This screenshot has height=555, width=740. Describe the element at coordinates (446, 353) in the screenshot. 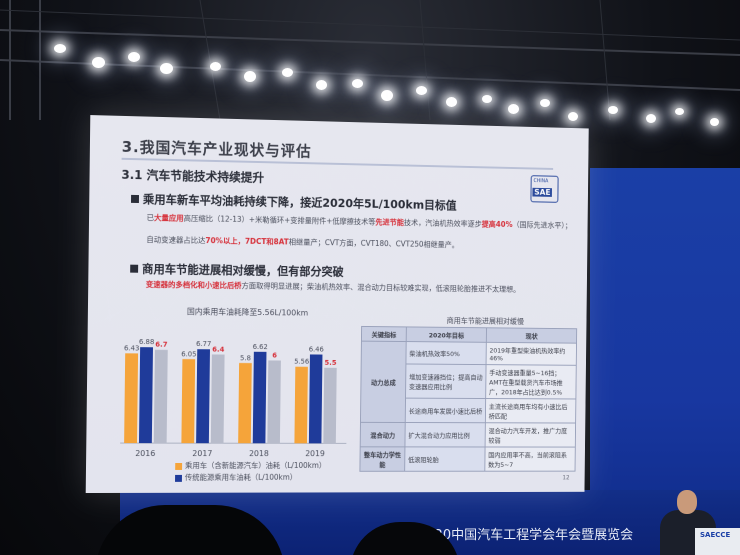

I see `target-cell: 柴油机热效率50%` at that location.